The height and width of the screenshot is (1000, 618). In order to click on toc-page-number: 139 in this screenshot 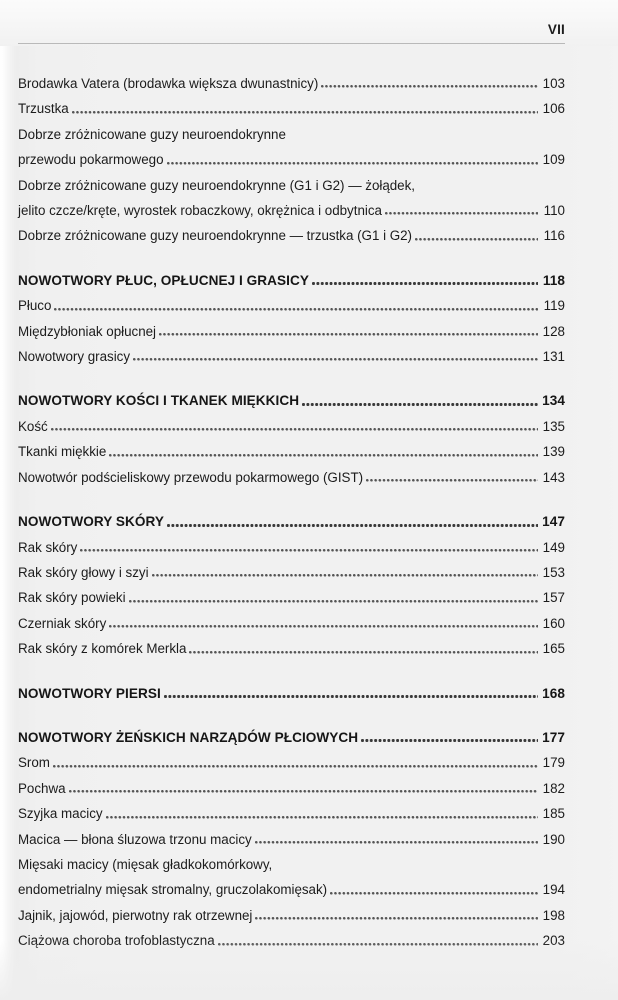, I will do `click(553, 452)`.